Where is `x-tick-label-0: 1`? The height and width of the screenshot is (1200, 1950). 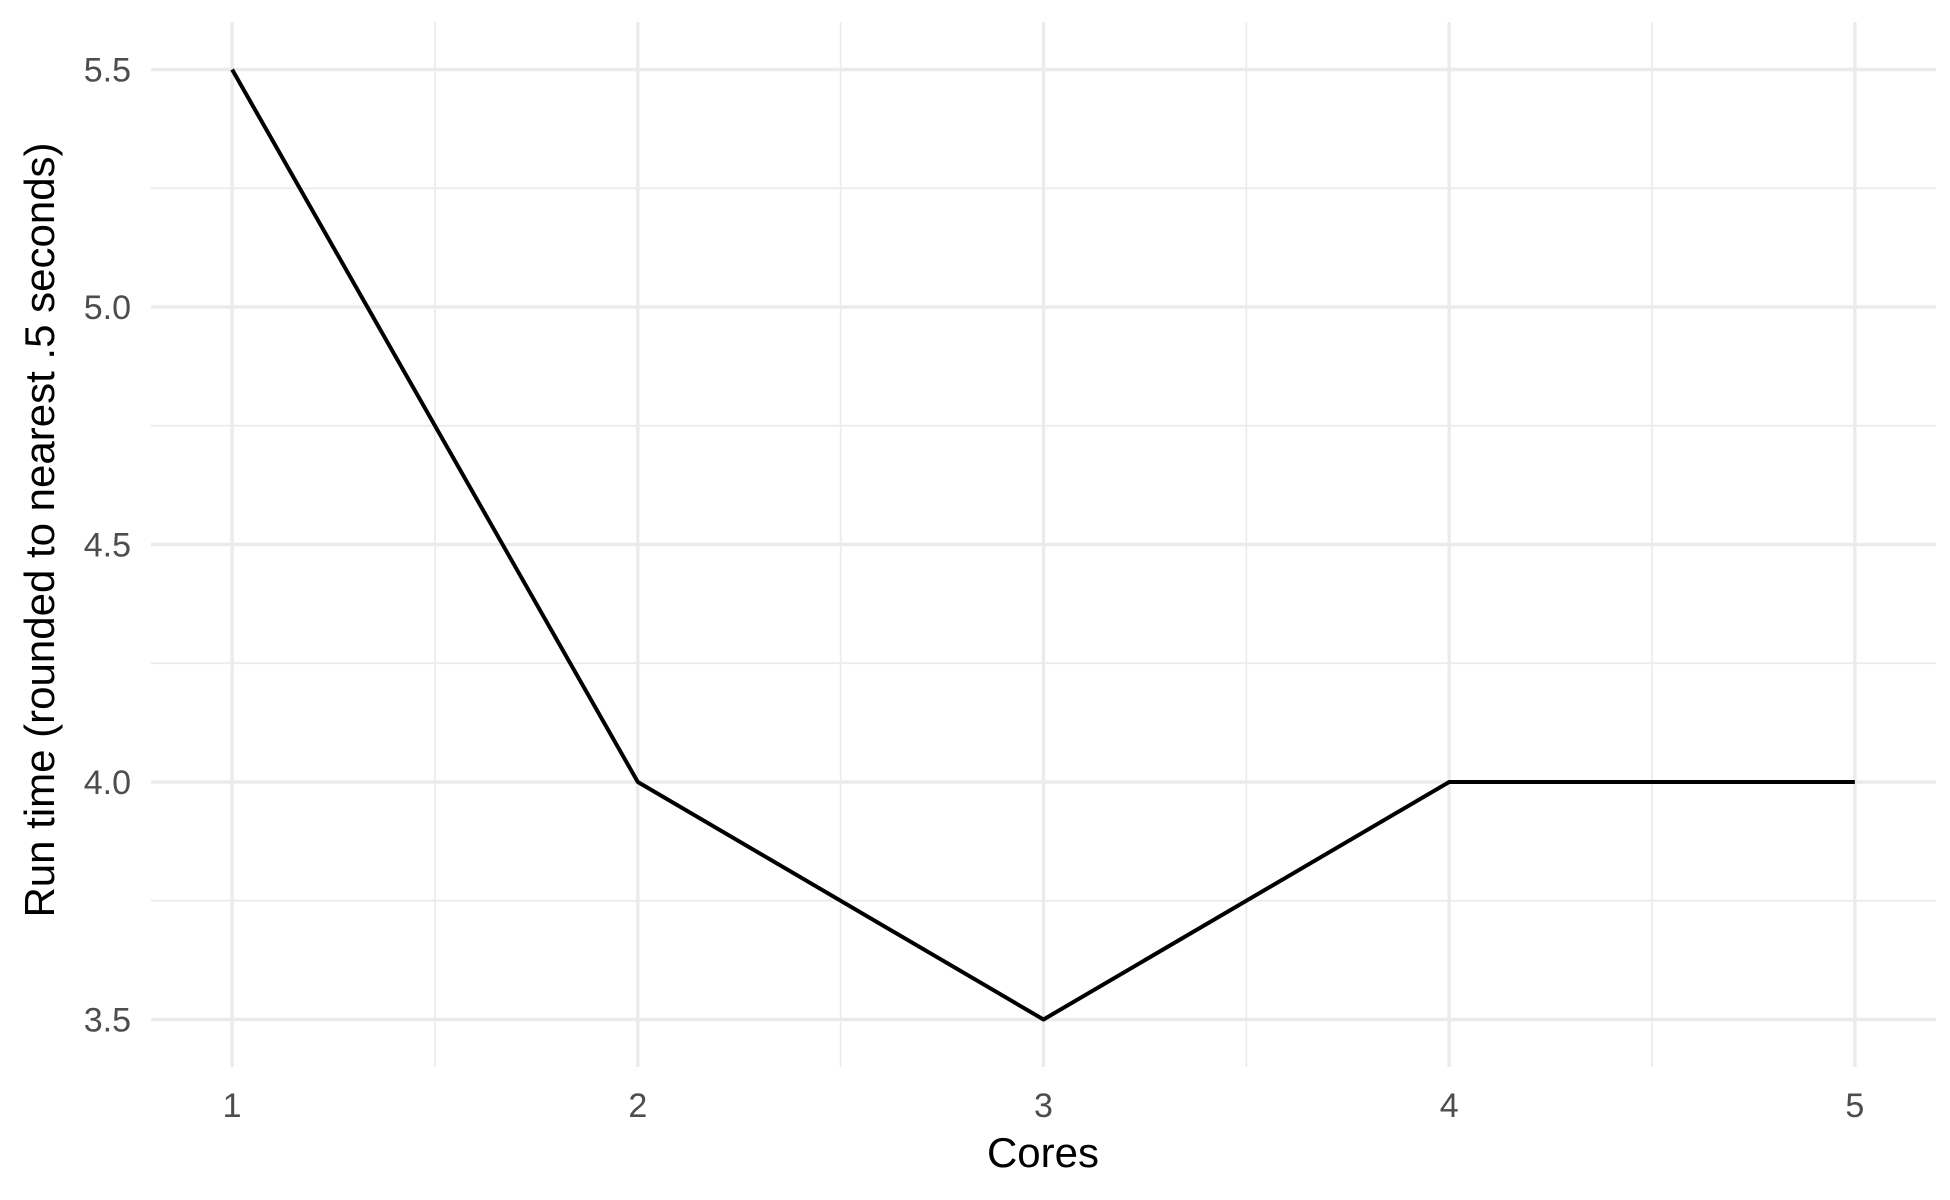
x-tick-label-0: 1 is located at coordinates (232, 1106).